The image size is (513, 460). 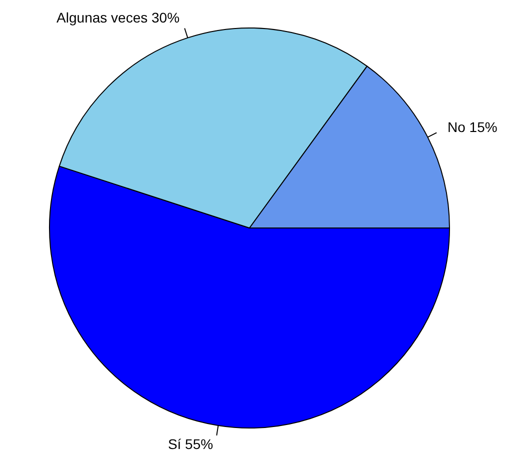 What do you see at coordinates (191, 444) in the screenshot?
I see `slice-label: Sí 55%` at bounding box center [191, 444].